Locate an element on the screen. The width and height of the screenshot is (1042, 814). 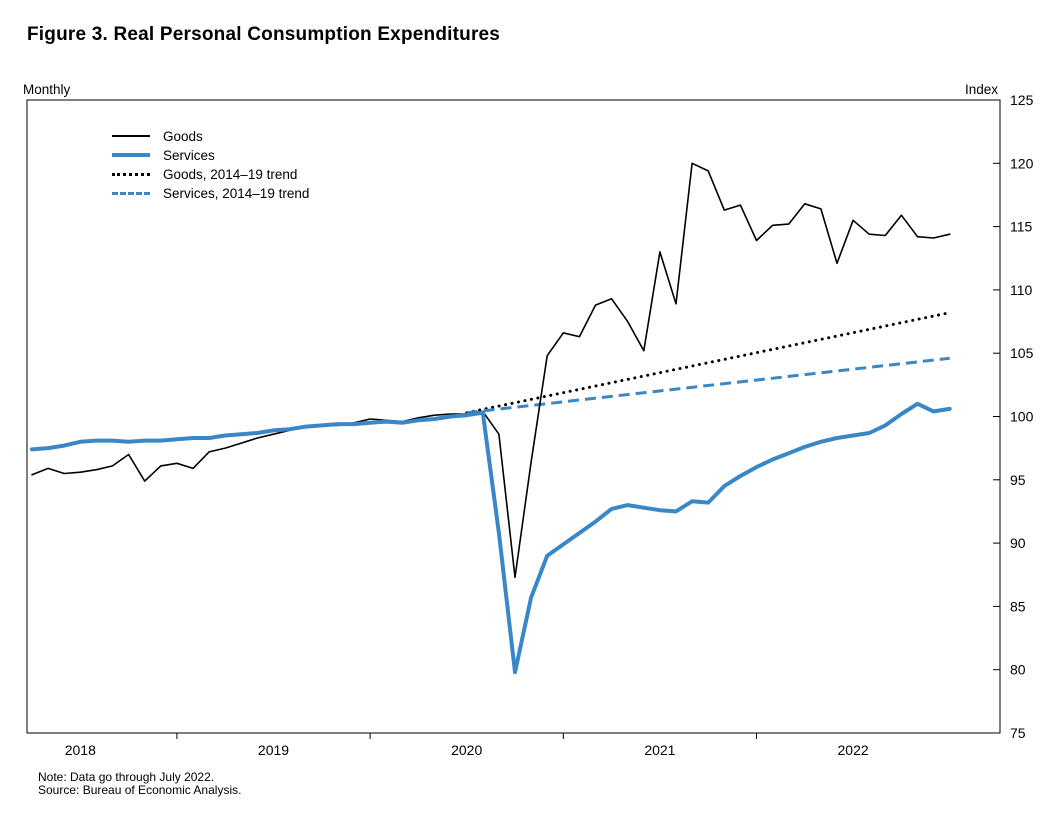
y-tick-label: 105 is located at coordinates (1022, 353).